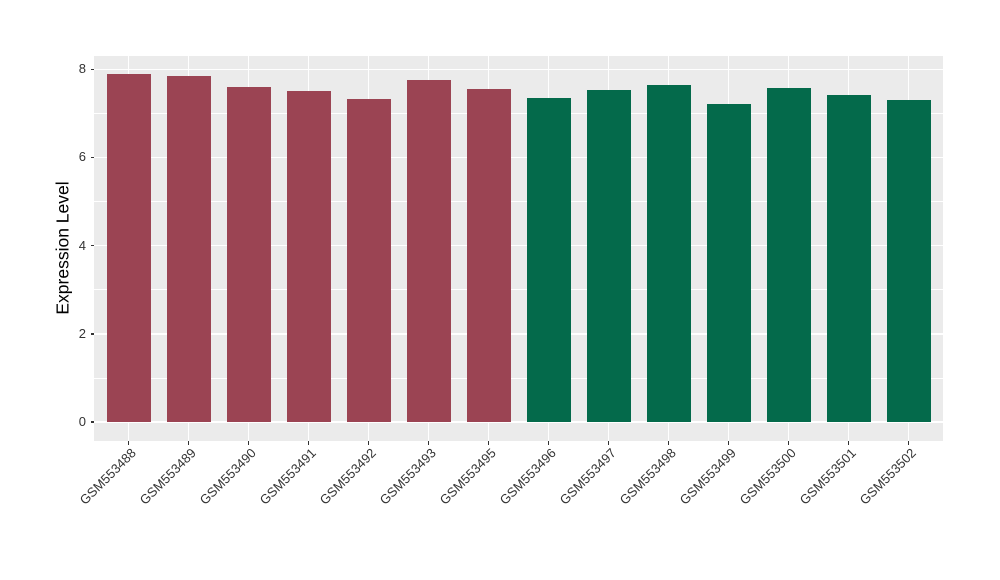 The height and width of the screenshot is (580, 1000). I want to click on x-tick-label: GSM553501, so click(827, 476).